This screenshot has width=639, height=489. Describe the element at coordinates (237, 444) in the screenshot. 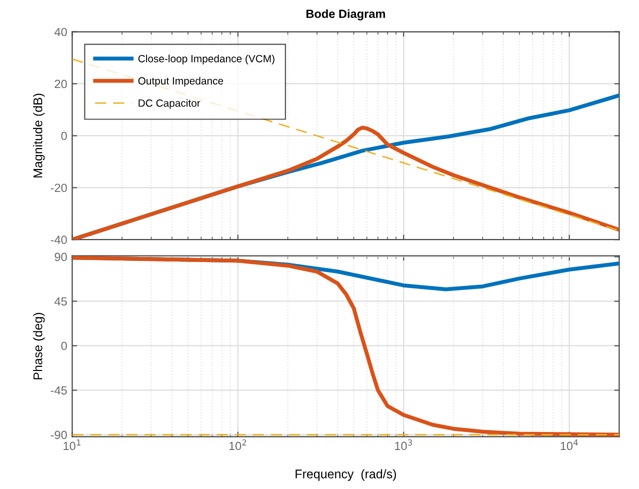

I see `x-tick-label: 10$^{2}$` at that location.